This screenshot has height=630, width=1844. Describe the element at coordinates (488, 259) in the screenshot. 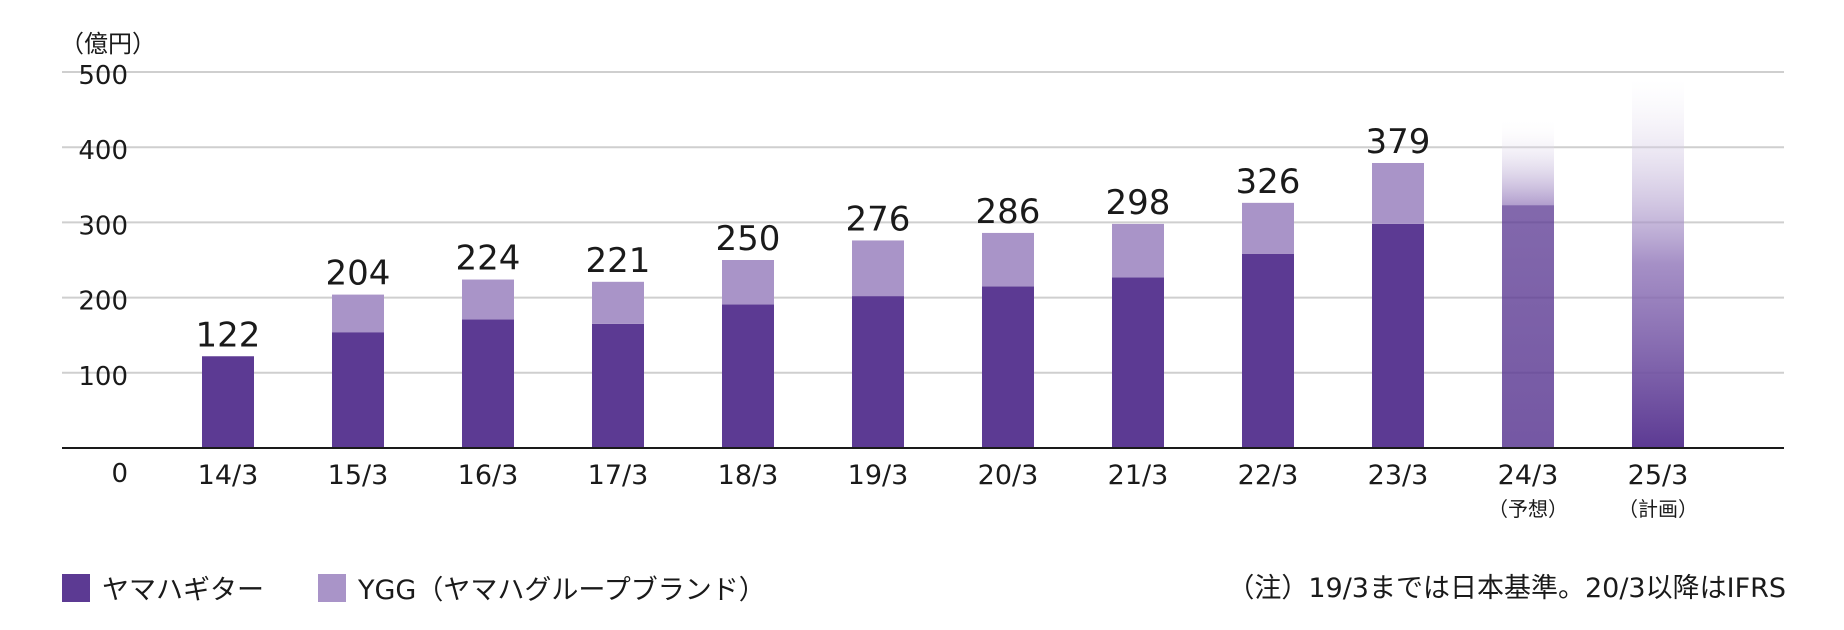

I see `total-label: 224` at that location.